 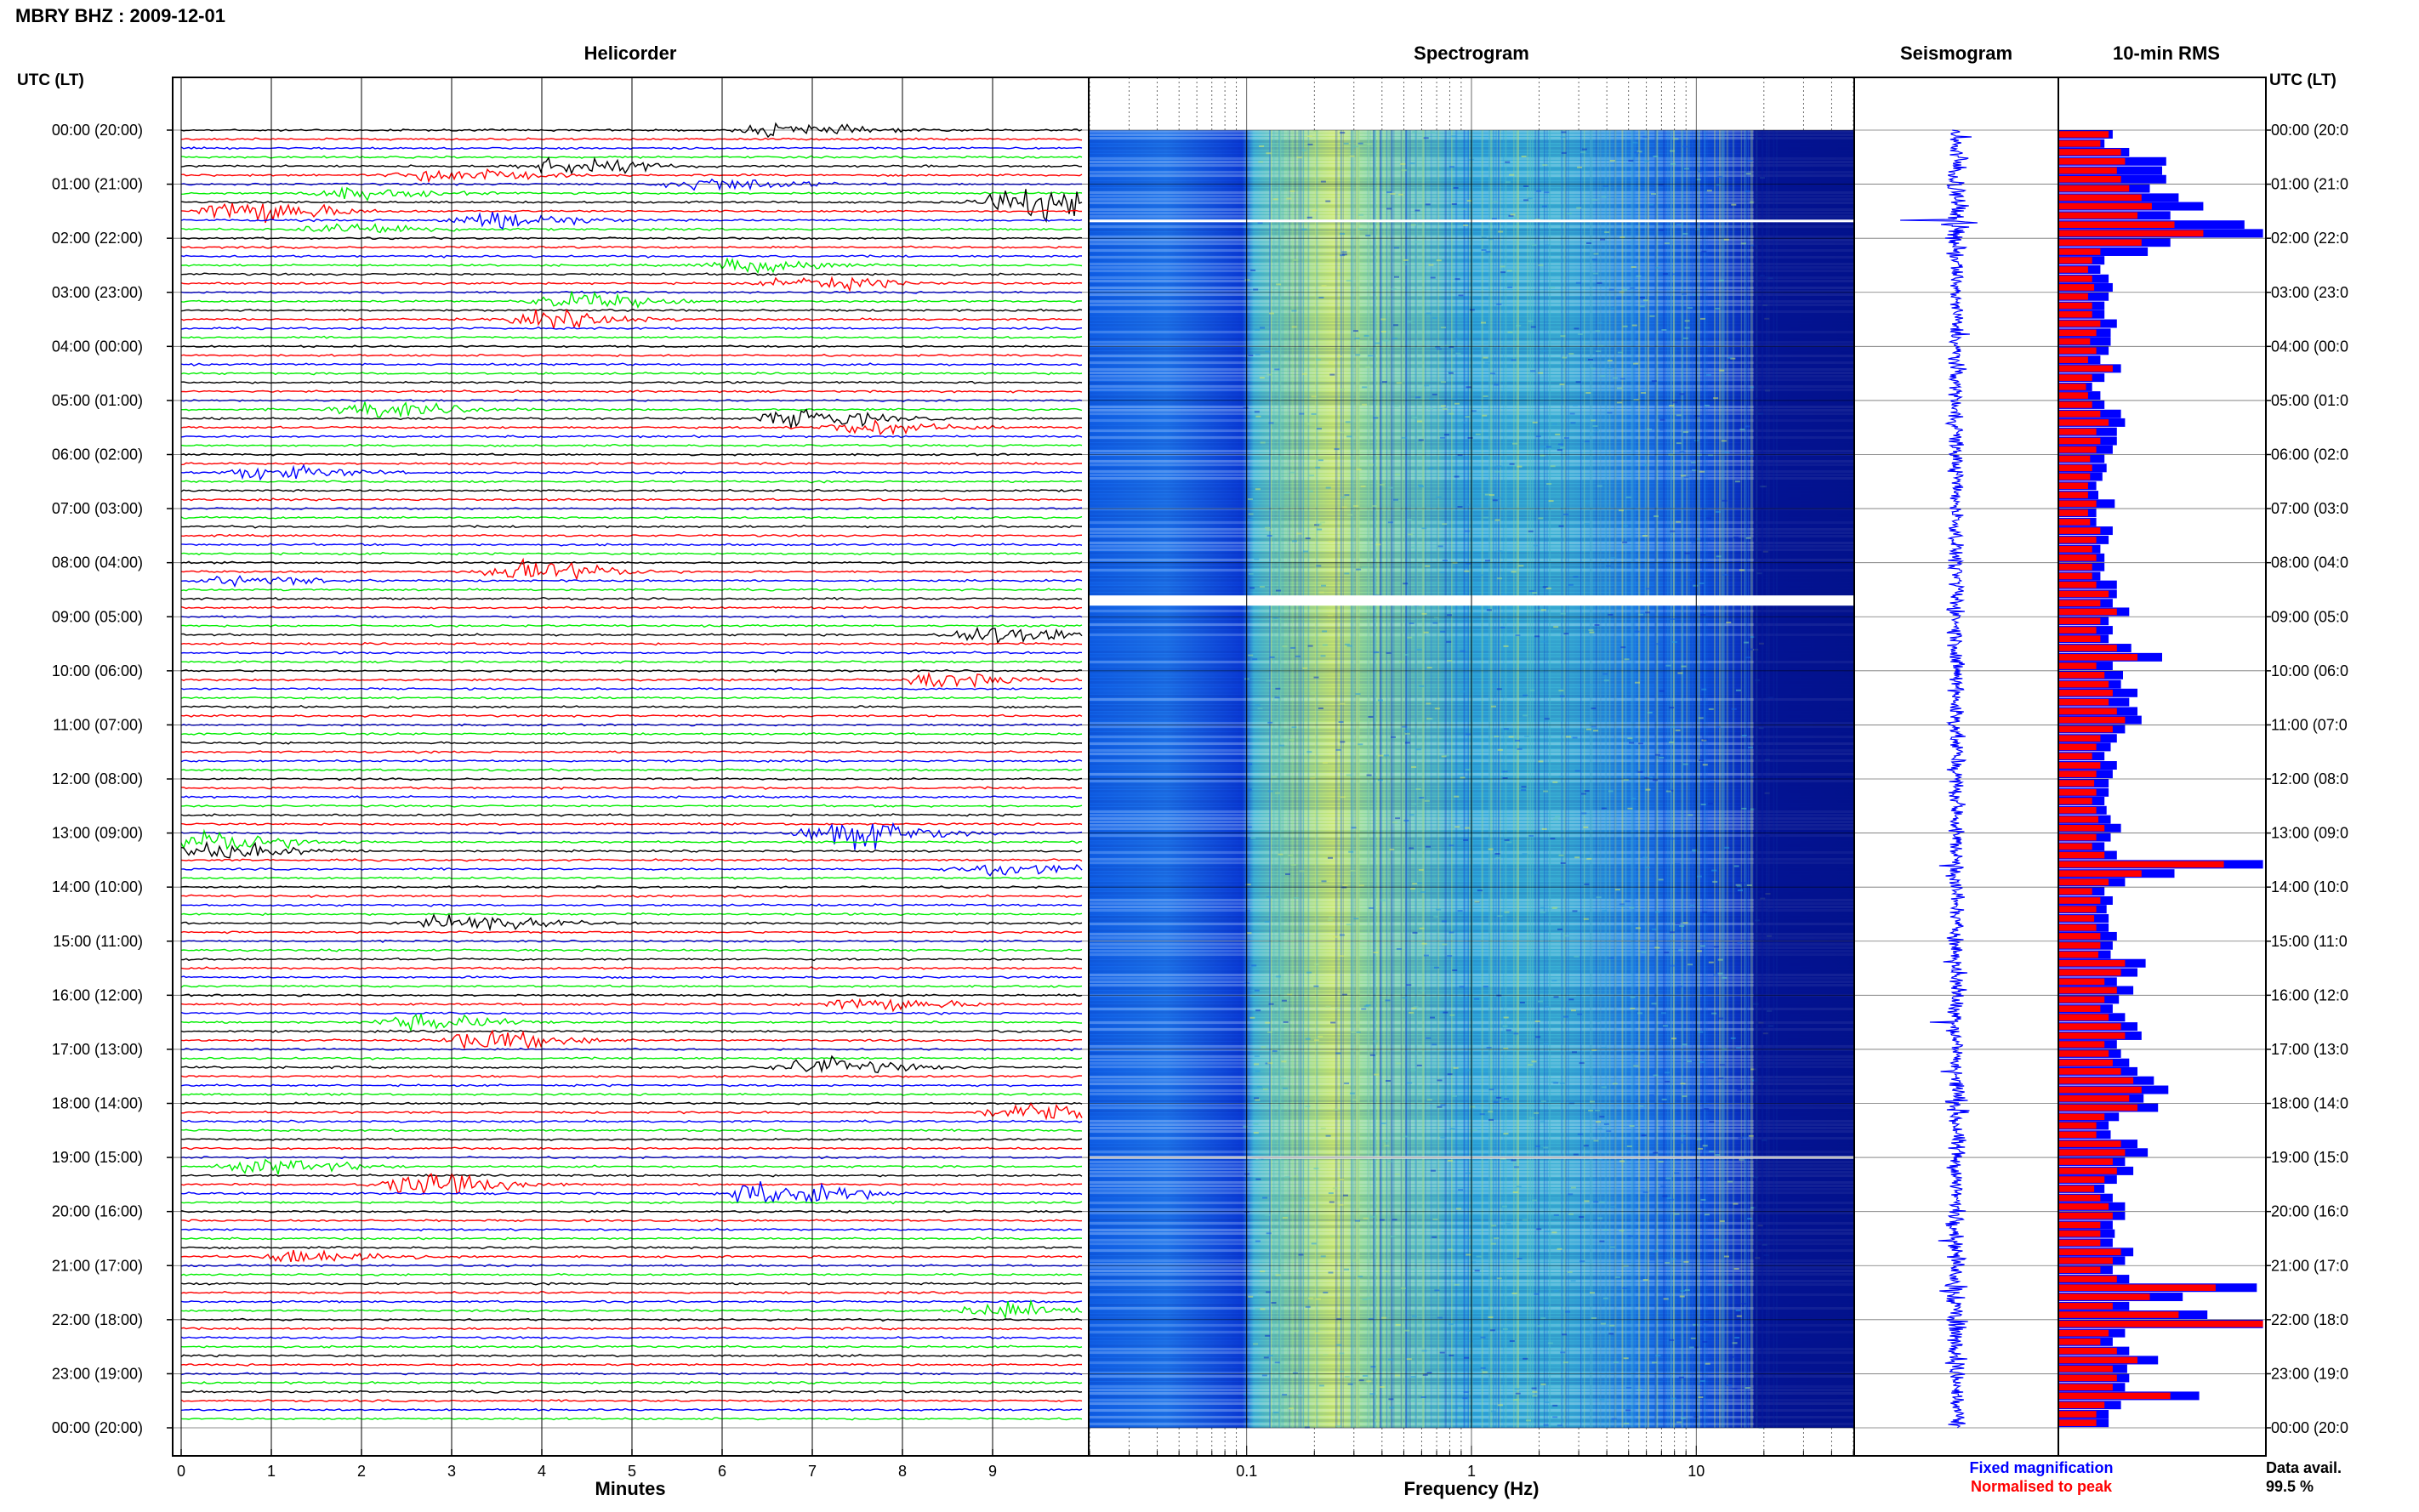 I want to click on right-axis-label: UTC (LT), so click(x=2302, y=80).